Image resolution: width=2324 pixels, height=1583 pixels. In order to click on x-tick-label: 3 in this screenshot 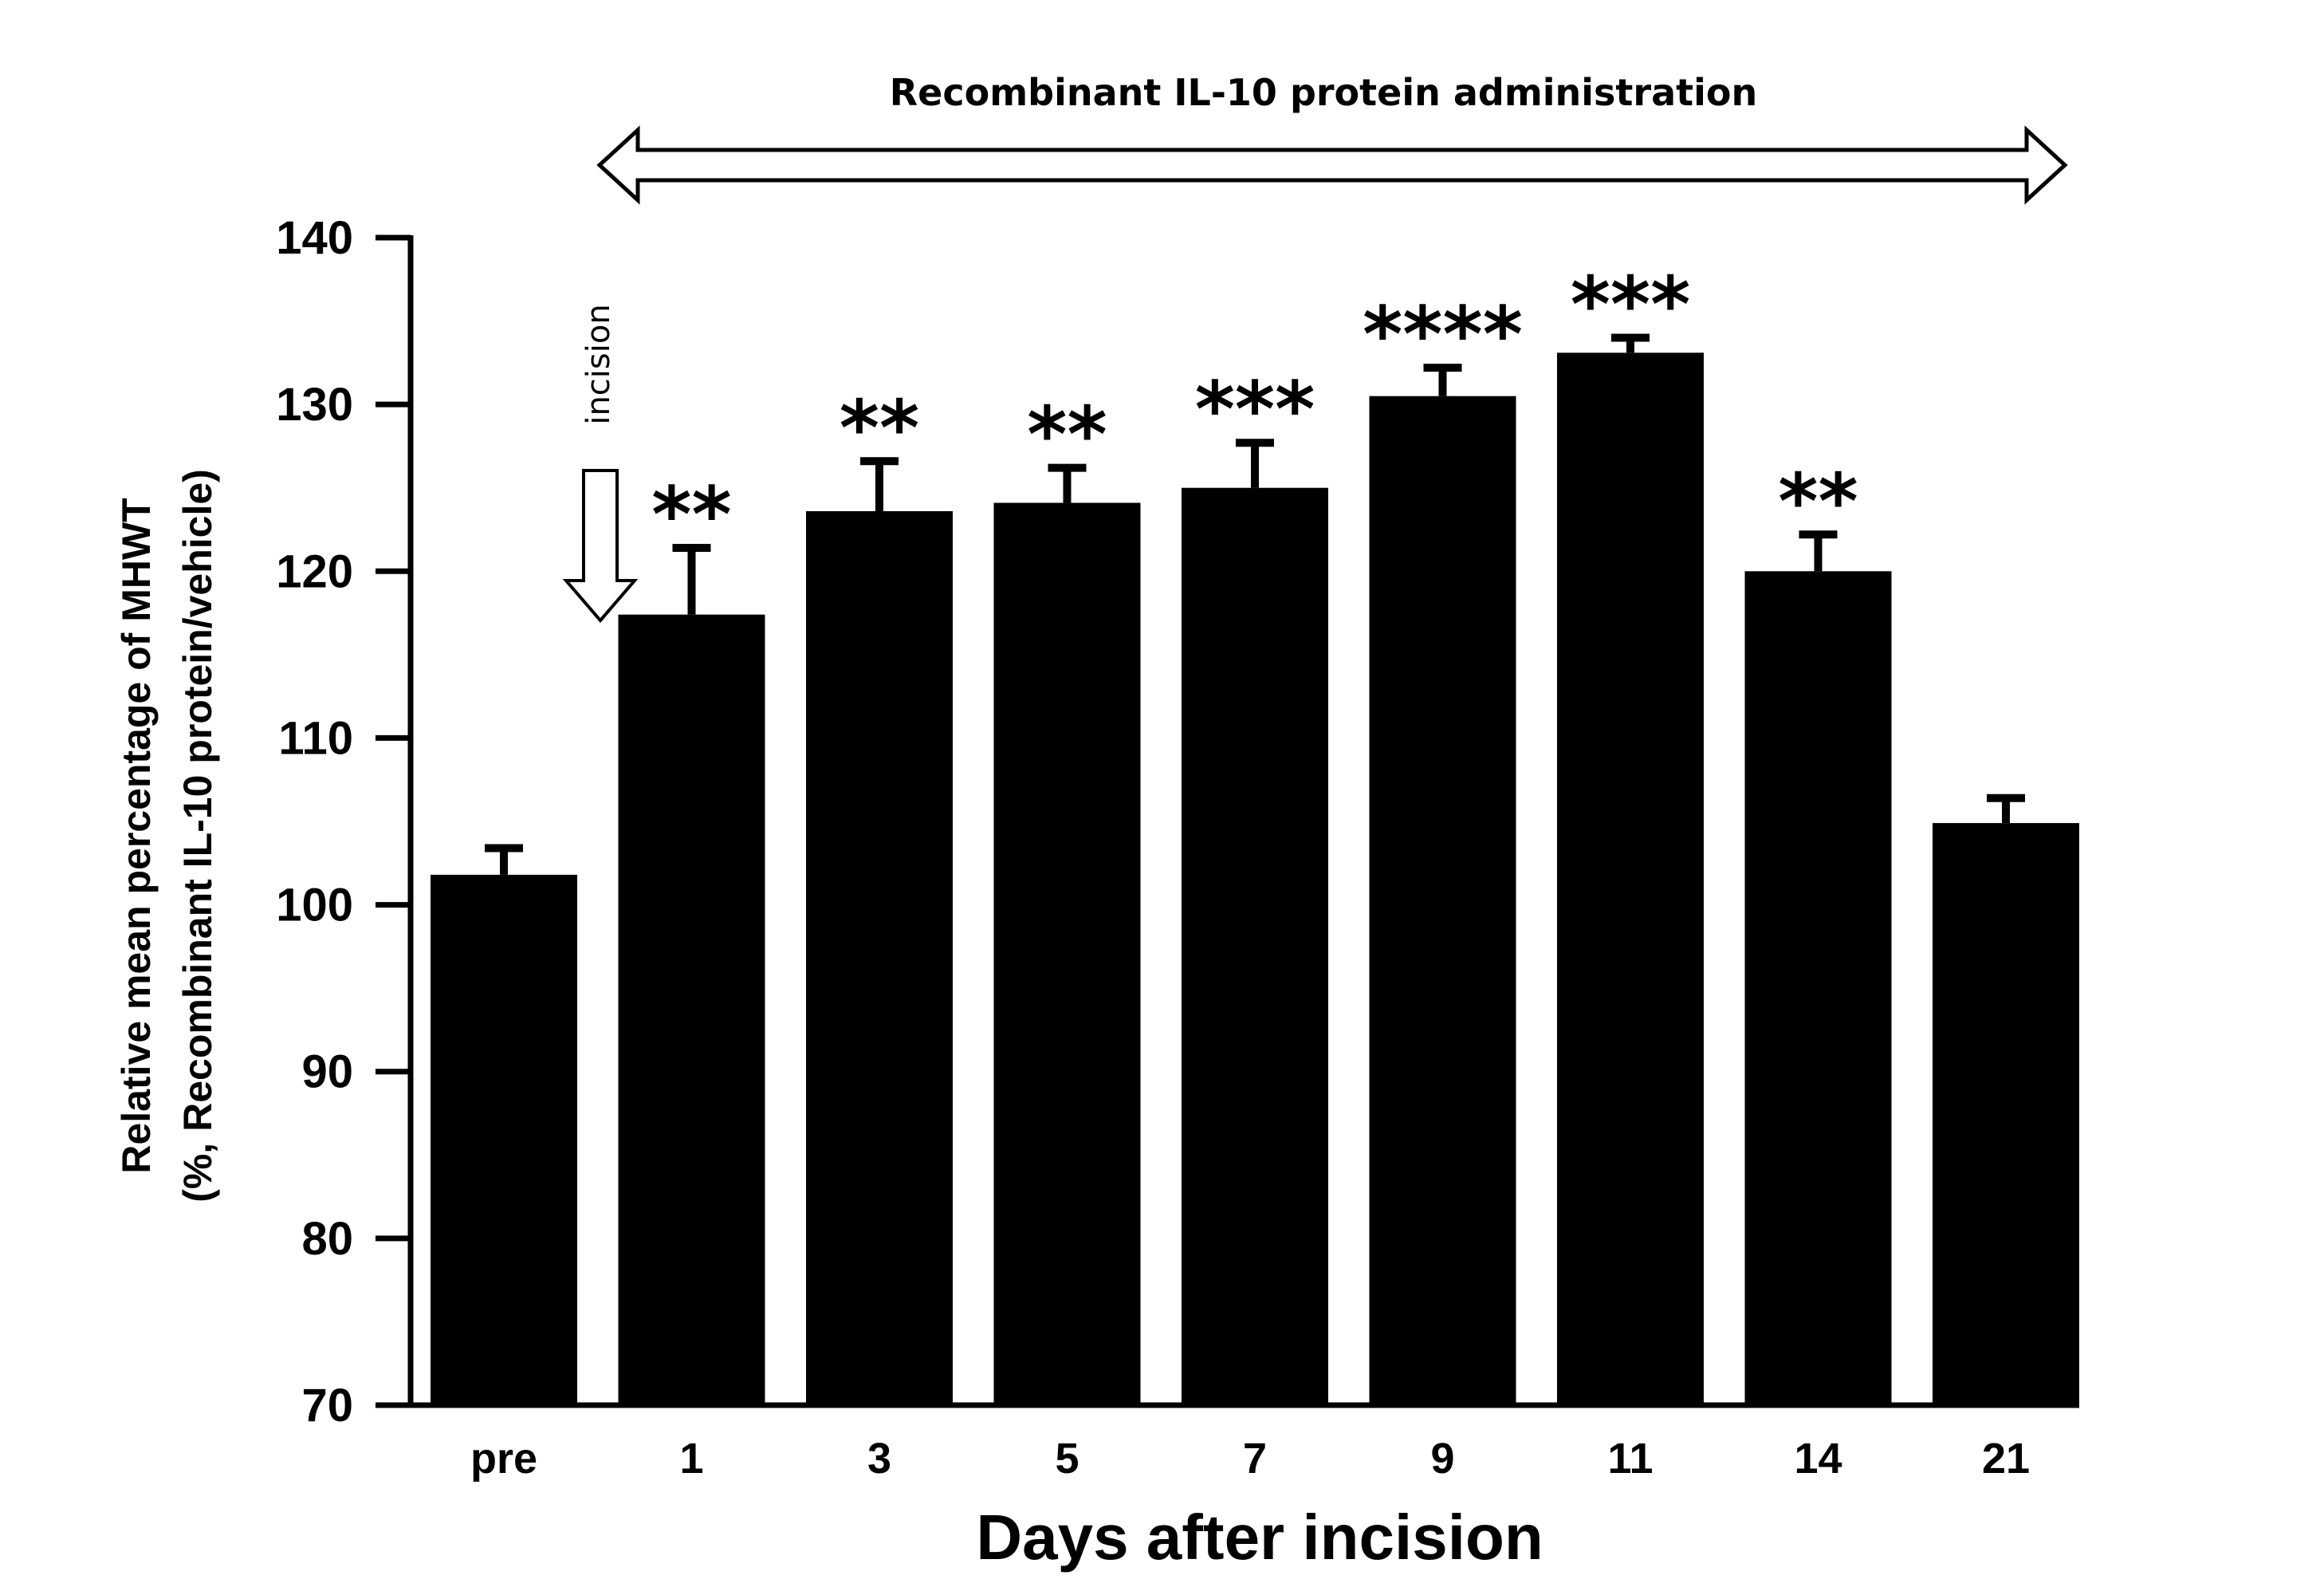, I will do `click(879, 1459)`.